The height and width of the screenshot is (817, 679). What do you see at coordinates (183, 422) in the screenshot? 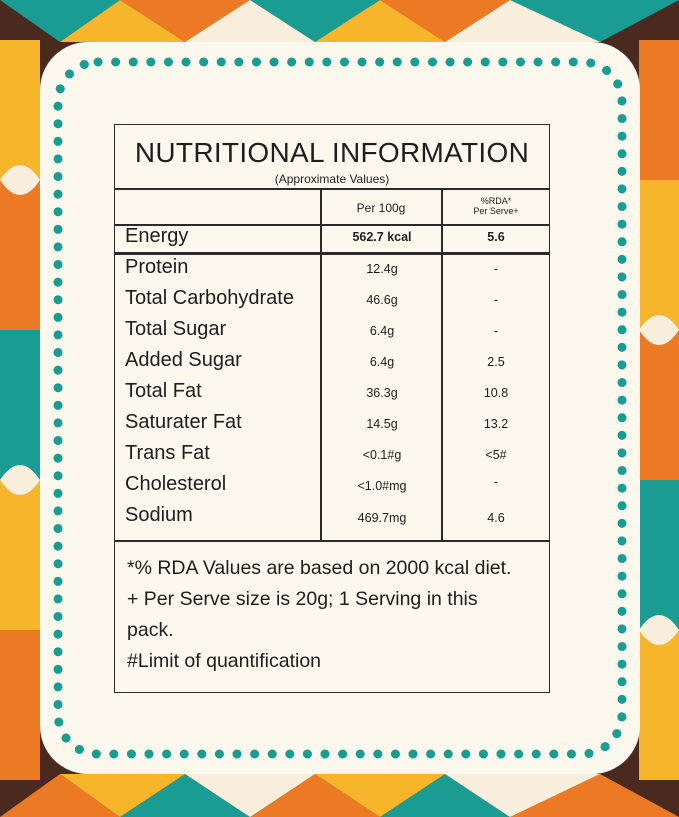
I see `row-saturated-fat-label: Saturater Fat` at bounding box center [183, 422].